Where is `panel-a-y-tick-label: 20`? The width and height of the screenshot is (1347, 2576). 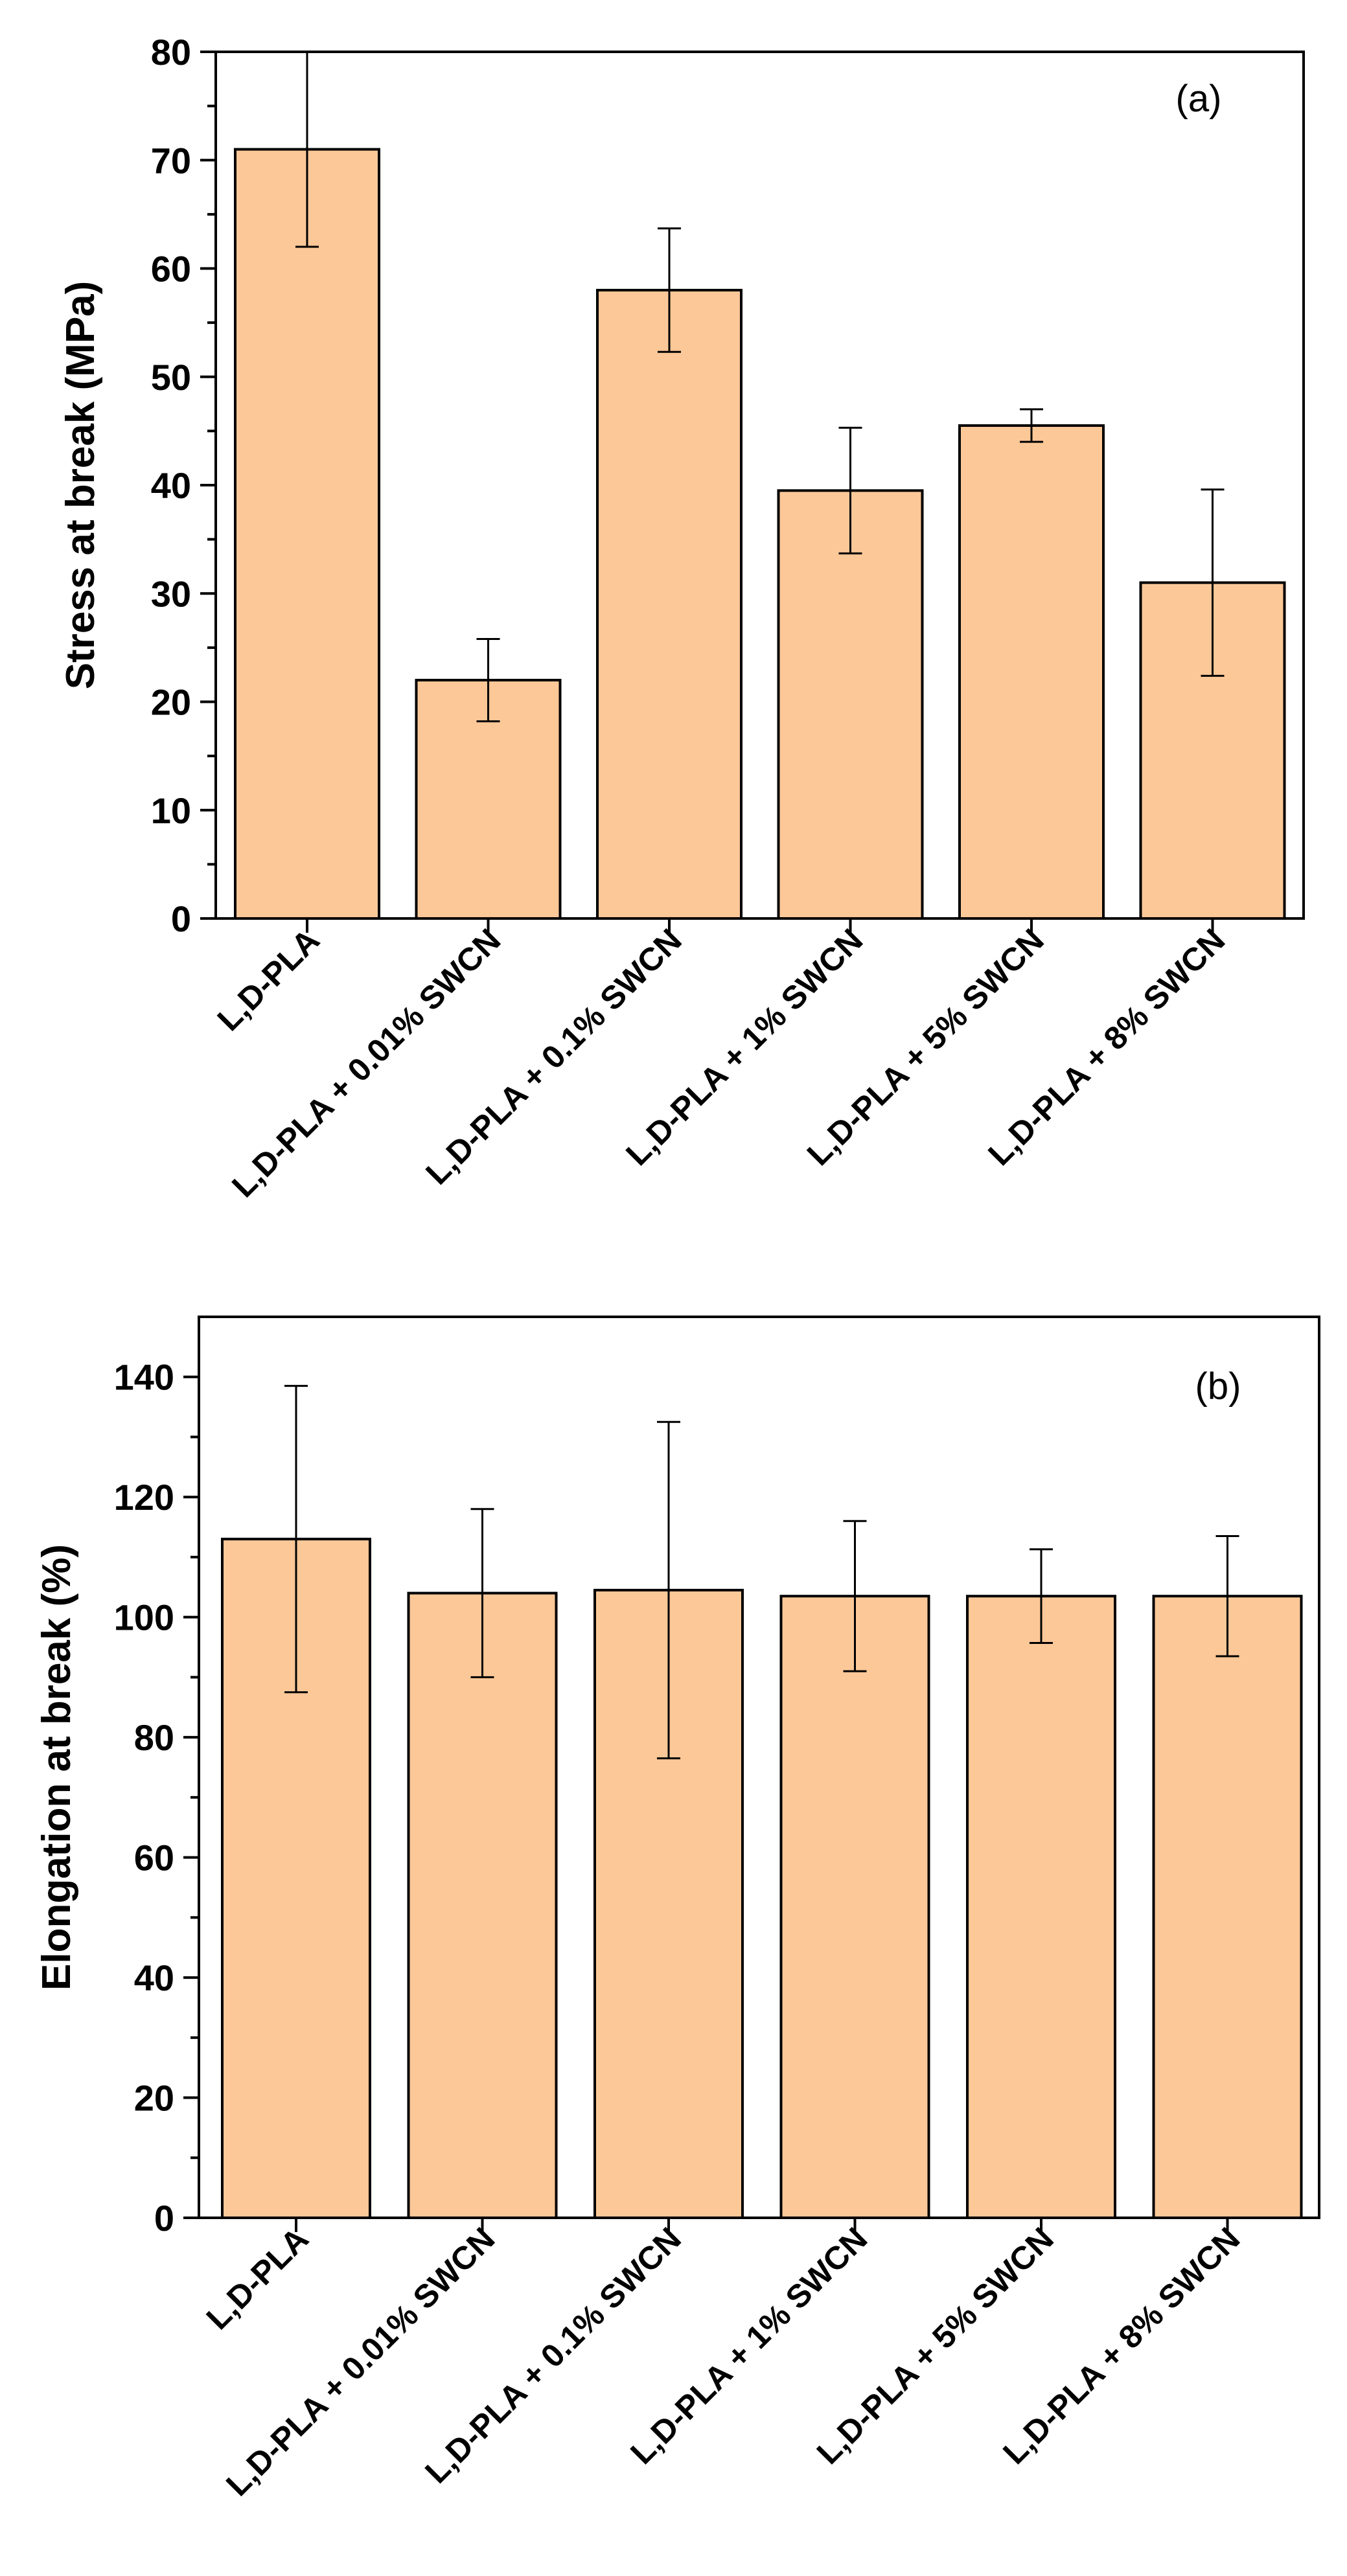 panel-a-y-tick-label: 20 is located at coordinates (171, 702).